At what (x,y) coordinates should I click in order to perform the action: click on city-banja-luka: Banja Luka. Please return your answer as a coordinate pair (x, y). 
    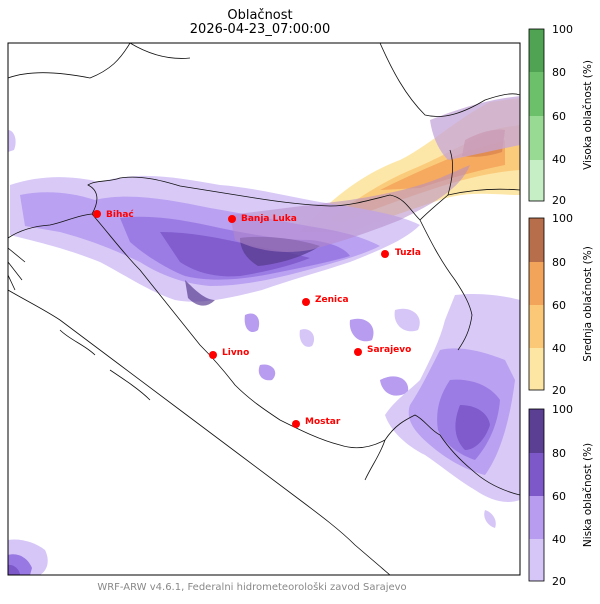
    Looking at the image, I should click on (262, 219).